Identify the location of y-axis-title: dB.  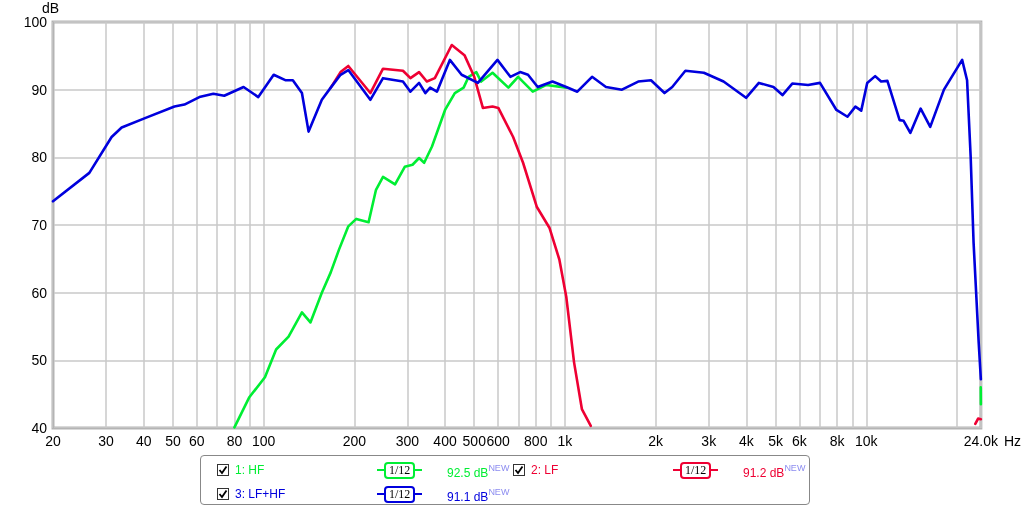
(50, 8).